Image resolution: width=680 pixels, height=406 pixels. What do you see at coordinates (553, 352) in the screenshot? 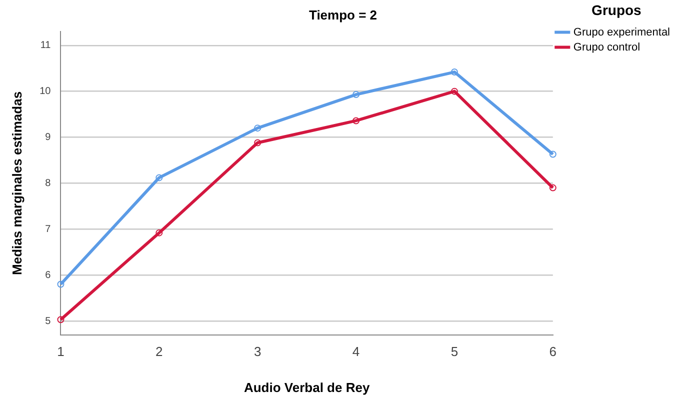
I see `x-tick-label: 6` at bounding box center [553, 352].